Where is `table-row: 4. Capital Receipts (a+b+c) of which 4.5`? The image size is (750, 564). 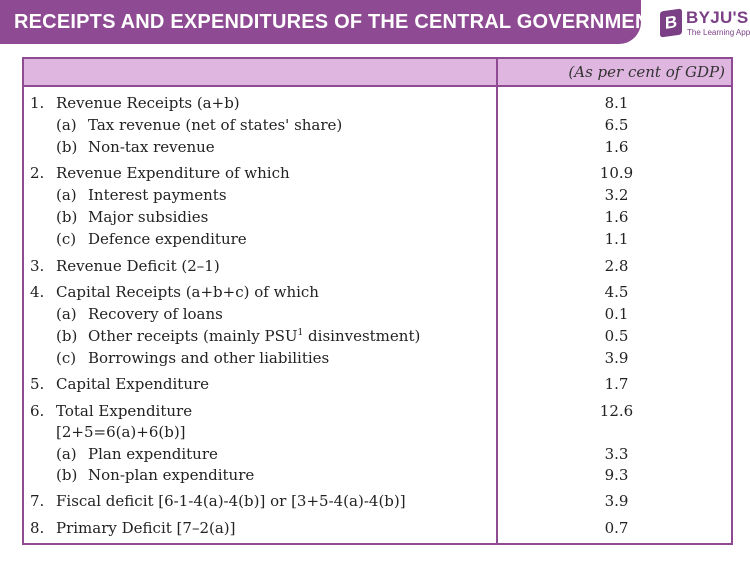 table-row: 4. Capital Receipts (a+b+c) of which 4.5 is located at coordinates (377, 292).